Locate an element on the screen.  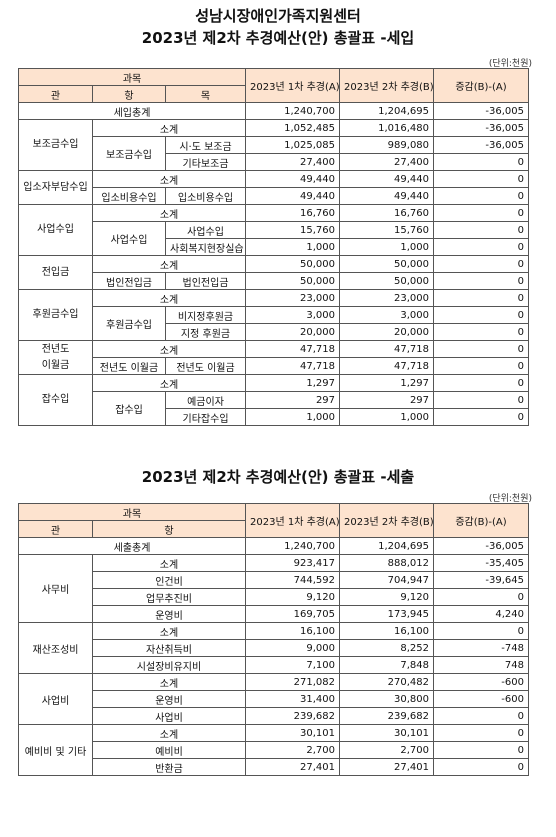
diff-value: -36,005 is located at coordinates (481, 145).